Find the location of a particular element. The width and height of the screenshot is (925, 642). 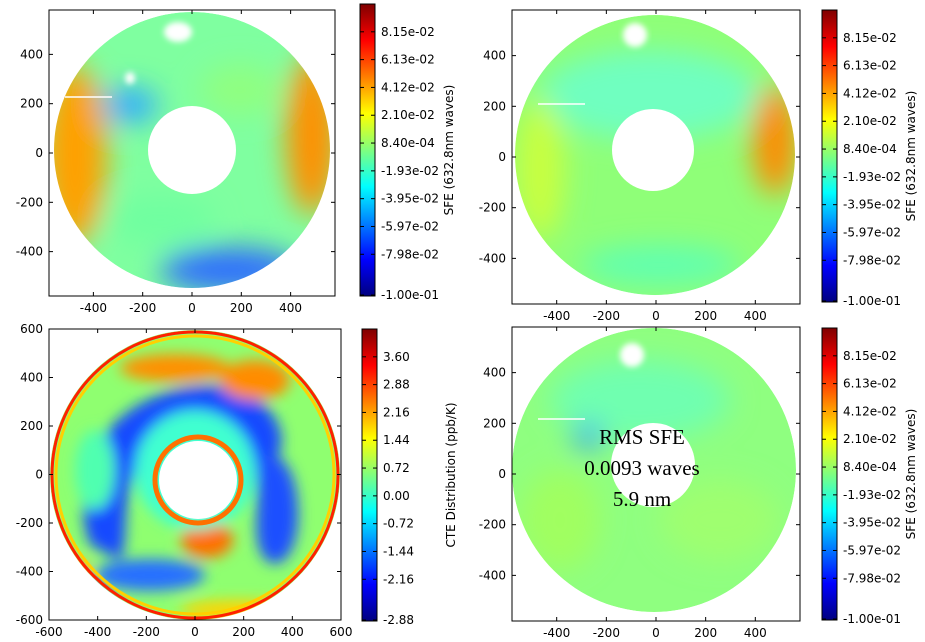

colorbar-tick-label: -1.44 is located at coordinates (398, 551).